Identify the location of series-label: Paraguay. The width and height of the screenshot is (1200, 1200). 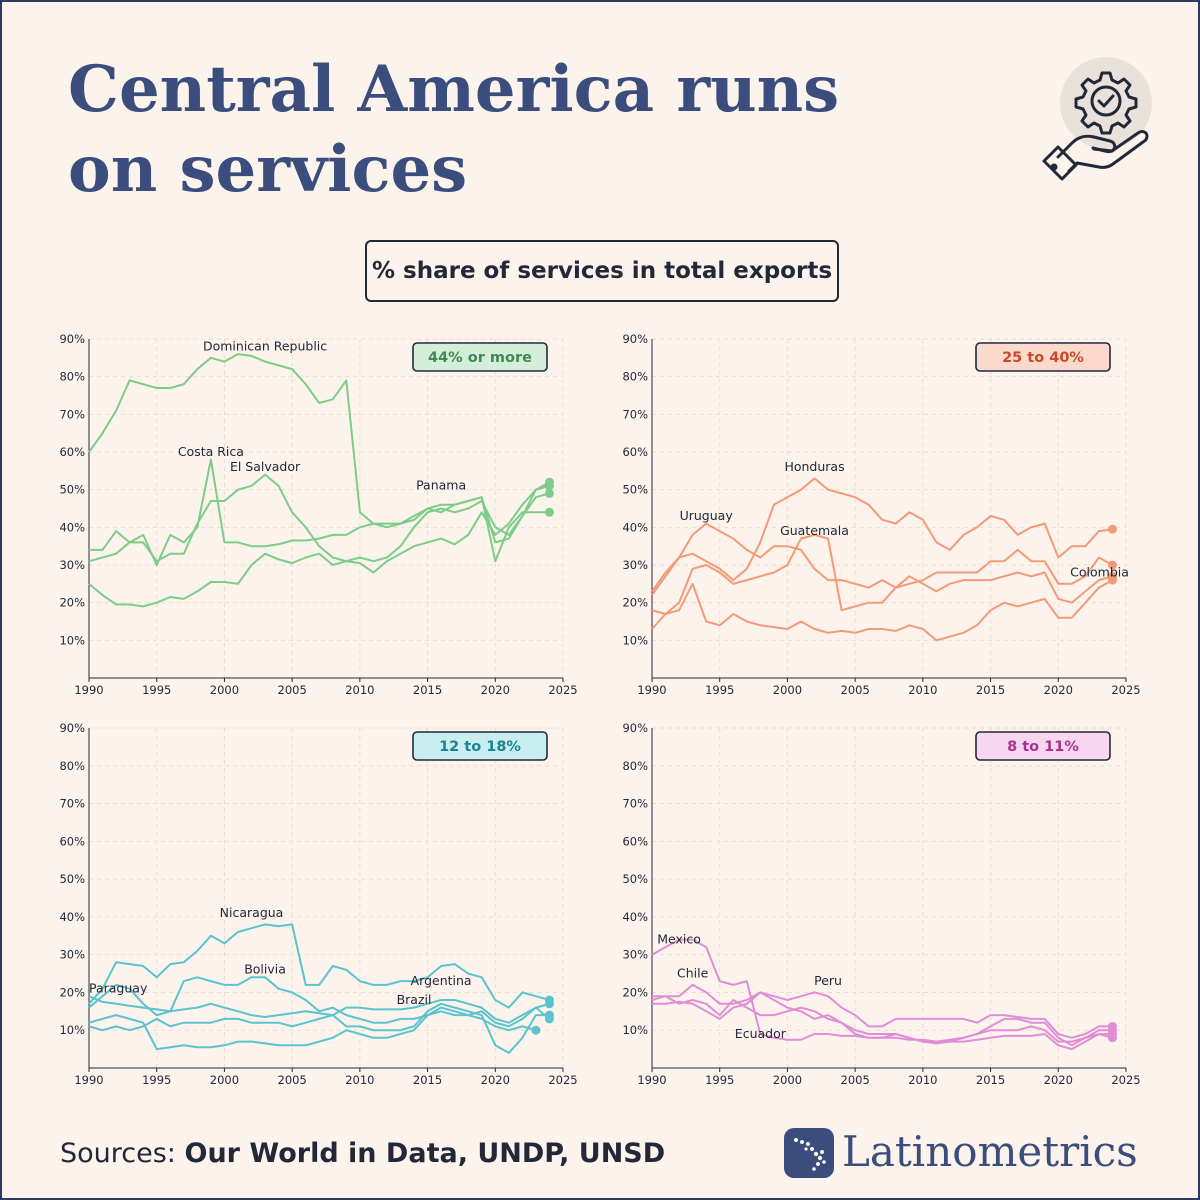
(118, 987).